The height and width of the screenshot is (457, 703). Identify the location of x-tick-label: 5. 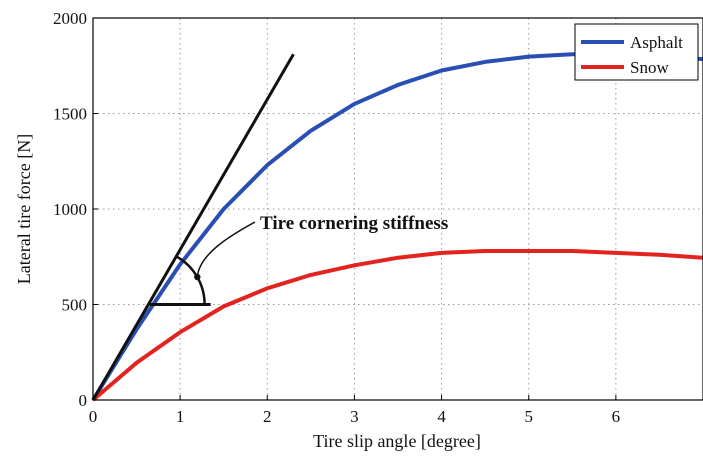
(528, 416).